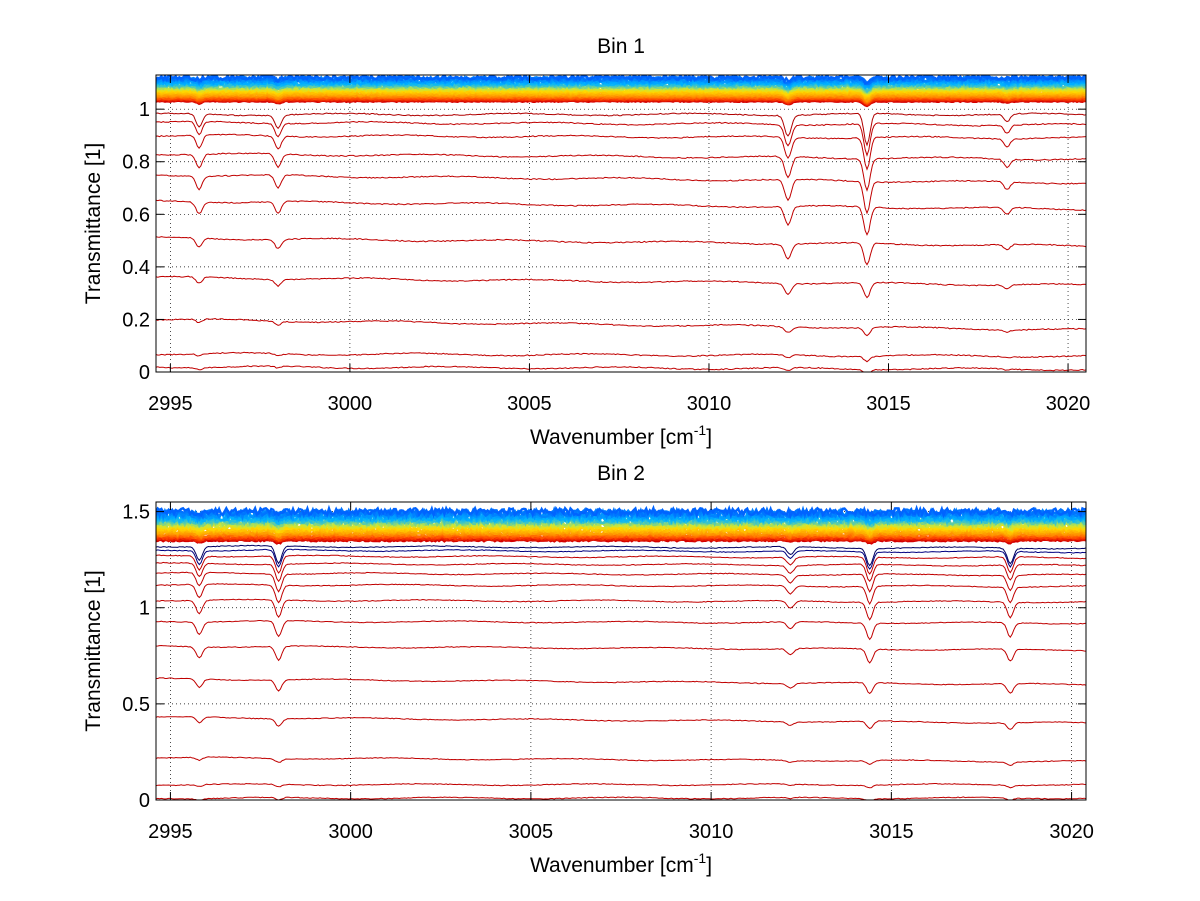 The height and width of the screenshot is (901, 1200). What do you see at coordinates (136, 705) in the screenshot?
I see `y-tick-label: 0.5` at bounding box center [136, 705].